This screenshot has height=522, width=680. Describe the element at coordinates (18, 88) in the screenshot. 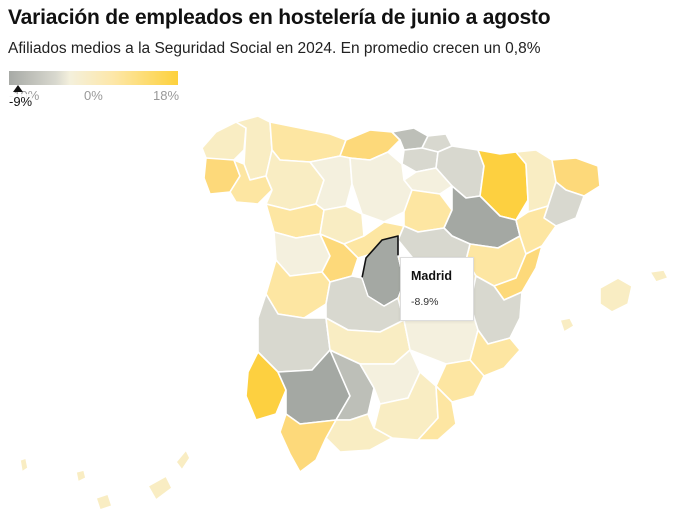

I see `legend-marker-icon` at that location.